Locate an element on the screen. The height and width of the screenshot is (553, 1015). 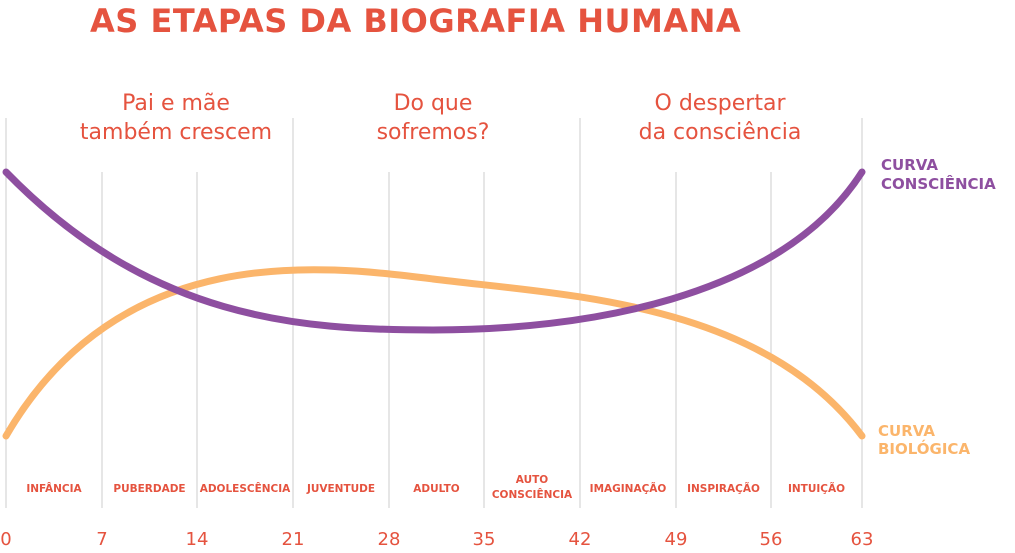
curva-consciencia-label: CONSCIÊNCIA is located at coordinates (938, 183).